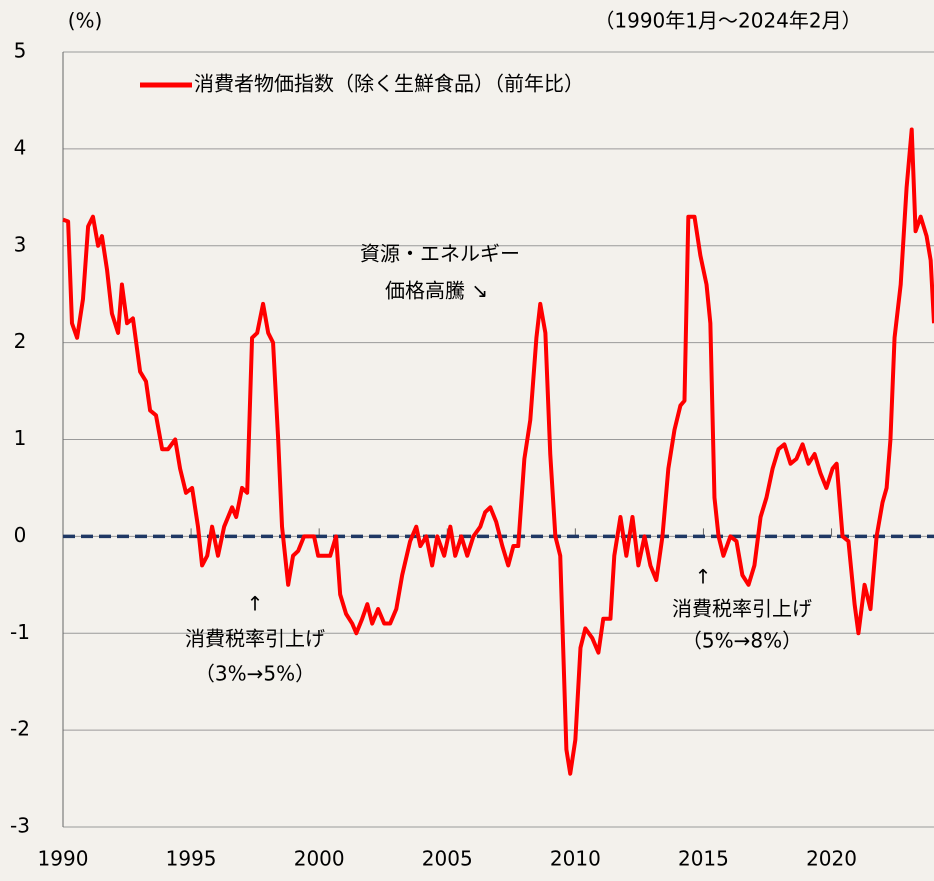 This screenshot has height=881, width=934. What do you see at coordinates (20, 51) in the screenshot?
I see `y-tick-label: 5` at bounding box center [20, 51].